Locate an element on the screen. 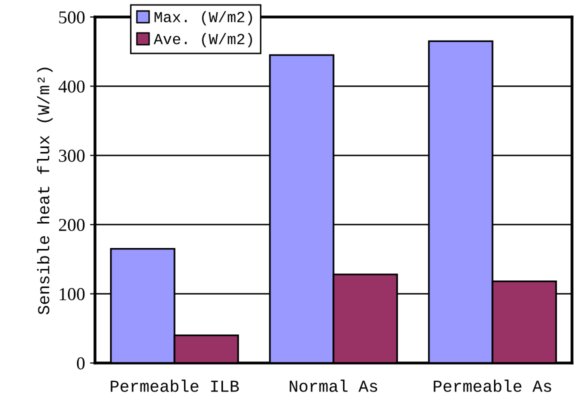 The width and height of the screenshot is (578, 405). legend-label: Max. (W/m2) is located at coordinates (203, 18).